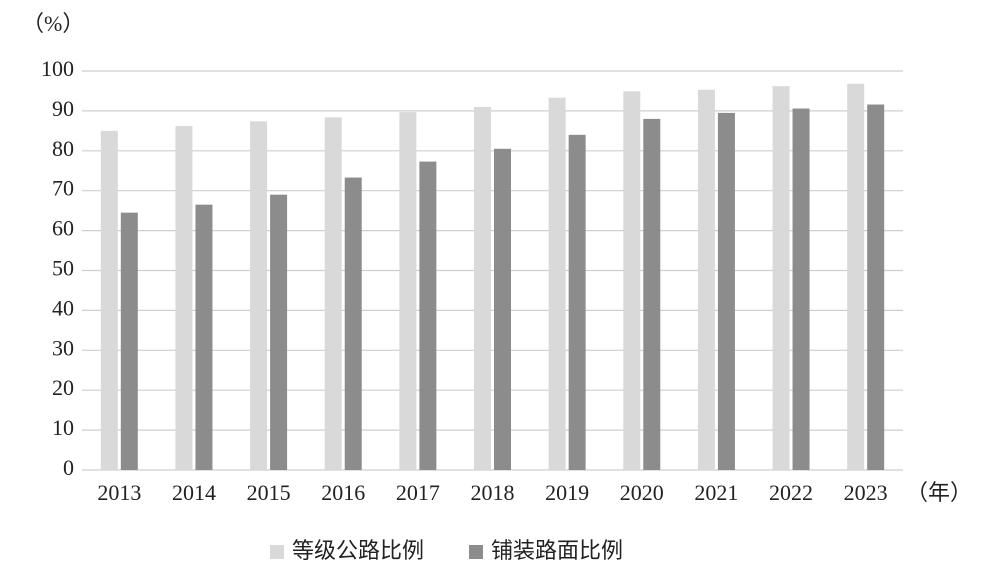 The width and height of the screenshot is (999, 584). Describe the element at coordinates (194, 492) in the screenshot. I see `x-tick-label: 2014` at that location.